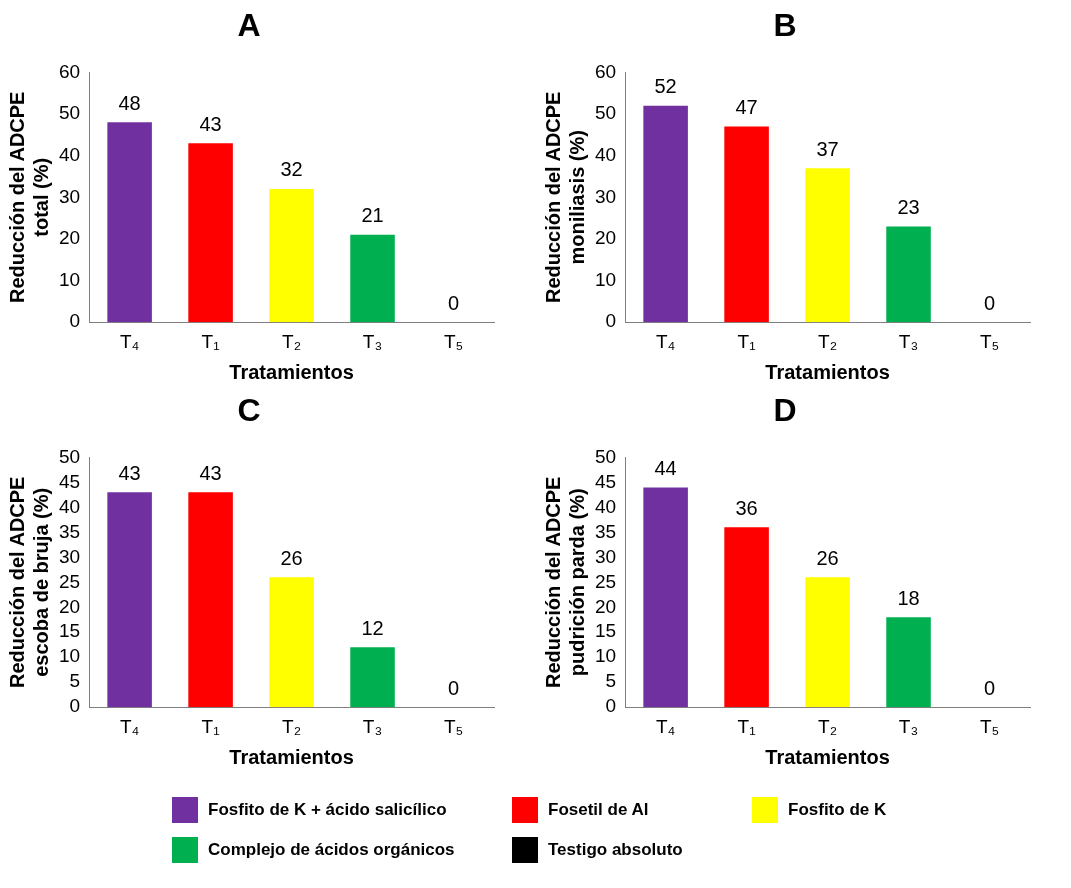 The image size is (1071, 888). Describe the element at coordinates (291, 169) in the screenshot. I see `data-label: 32` at that location.